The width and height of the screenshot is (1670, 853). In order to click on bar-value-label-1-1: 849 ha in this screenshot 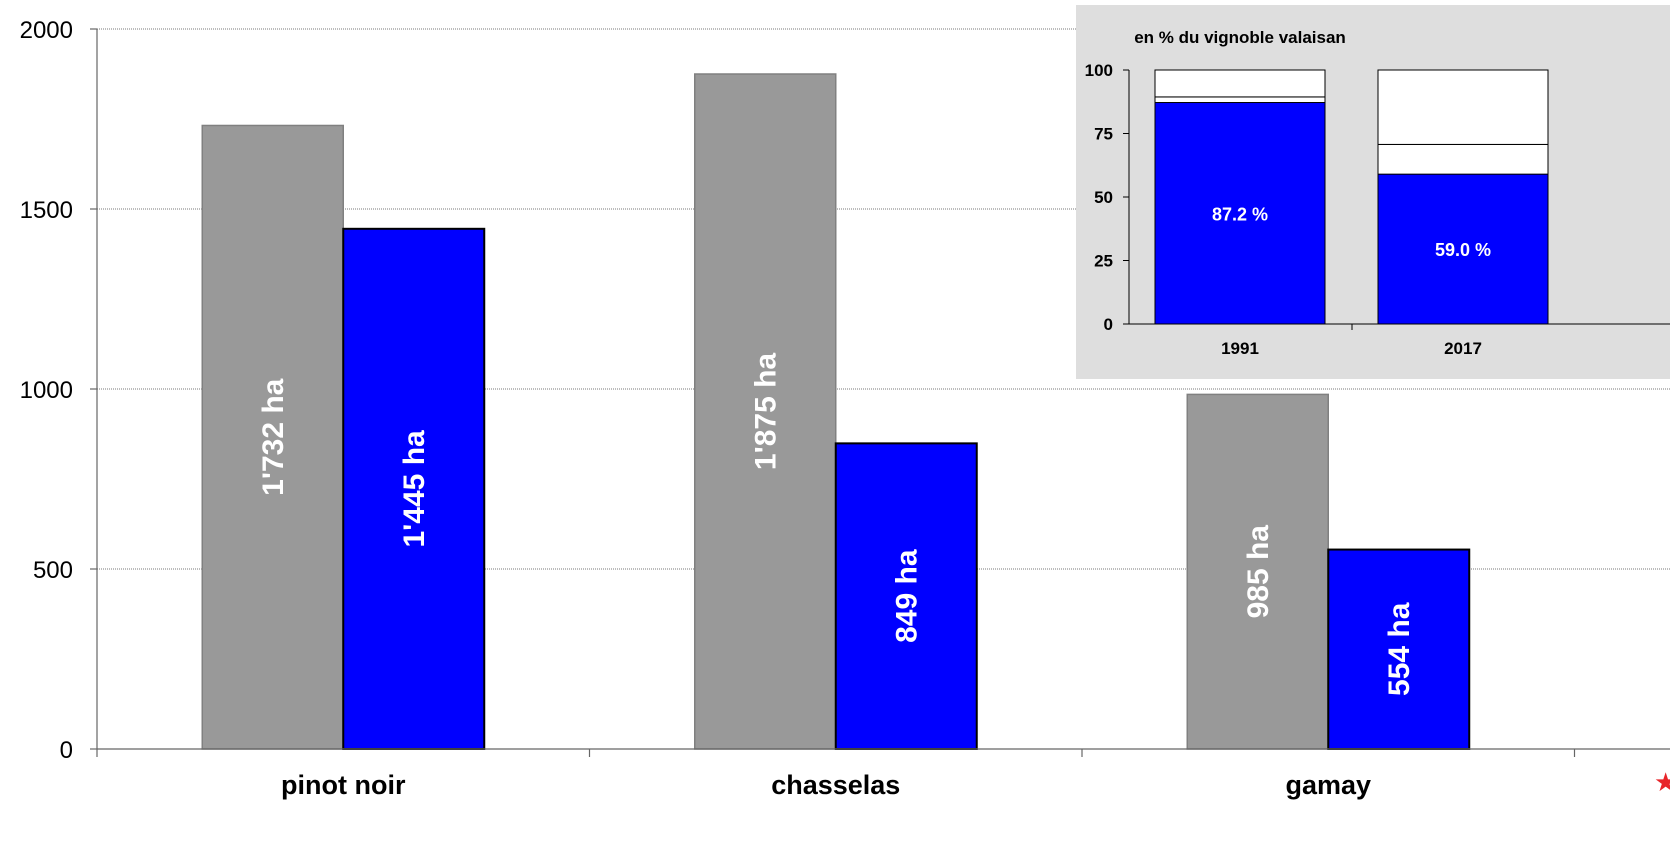, I will do `click(906, 596)`.